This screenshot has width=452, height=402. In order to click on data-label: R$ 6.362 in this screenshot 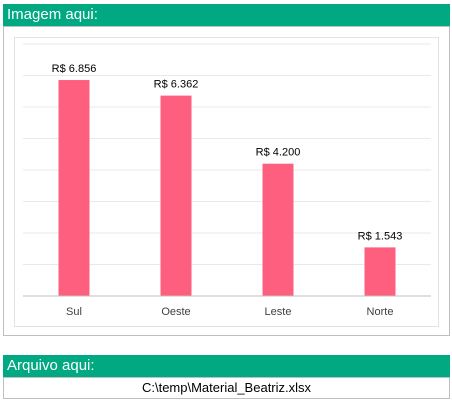, I will do `click(176, 85)`.